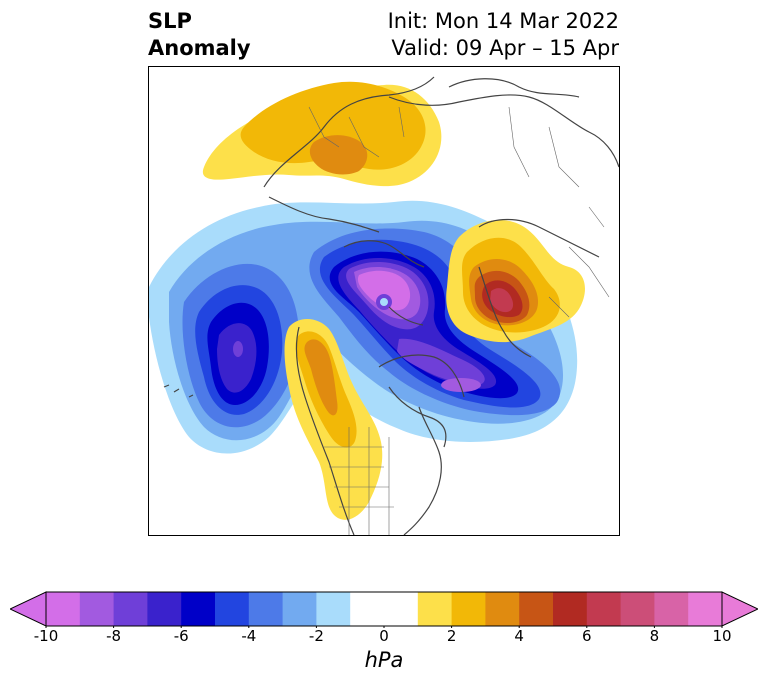 The width and height of the screenshot is (768, 686). Describe the element at coordinates (587, 636) in the screenshot. I see `colorbar-tick-label: 6` at that location.